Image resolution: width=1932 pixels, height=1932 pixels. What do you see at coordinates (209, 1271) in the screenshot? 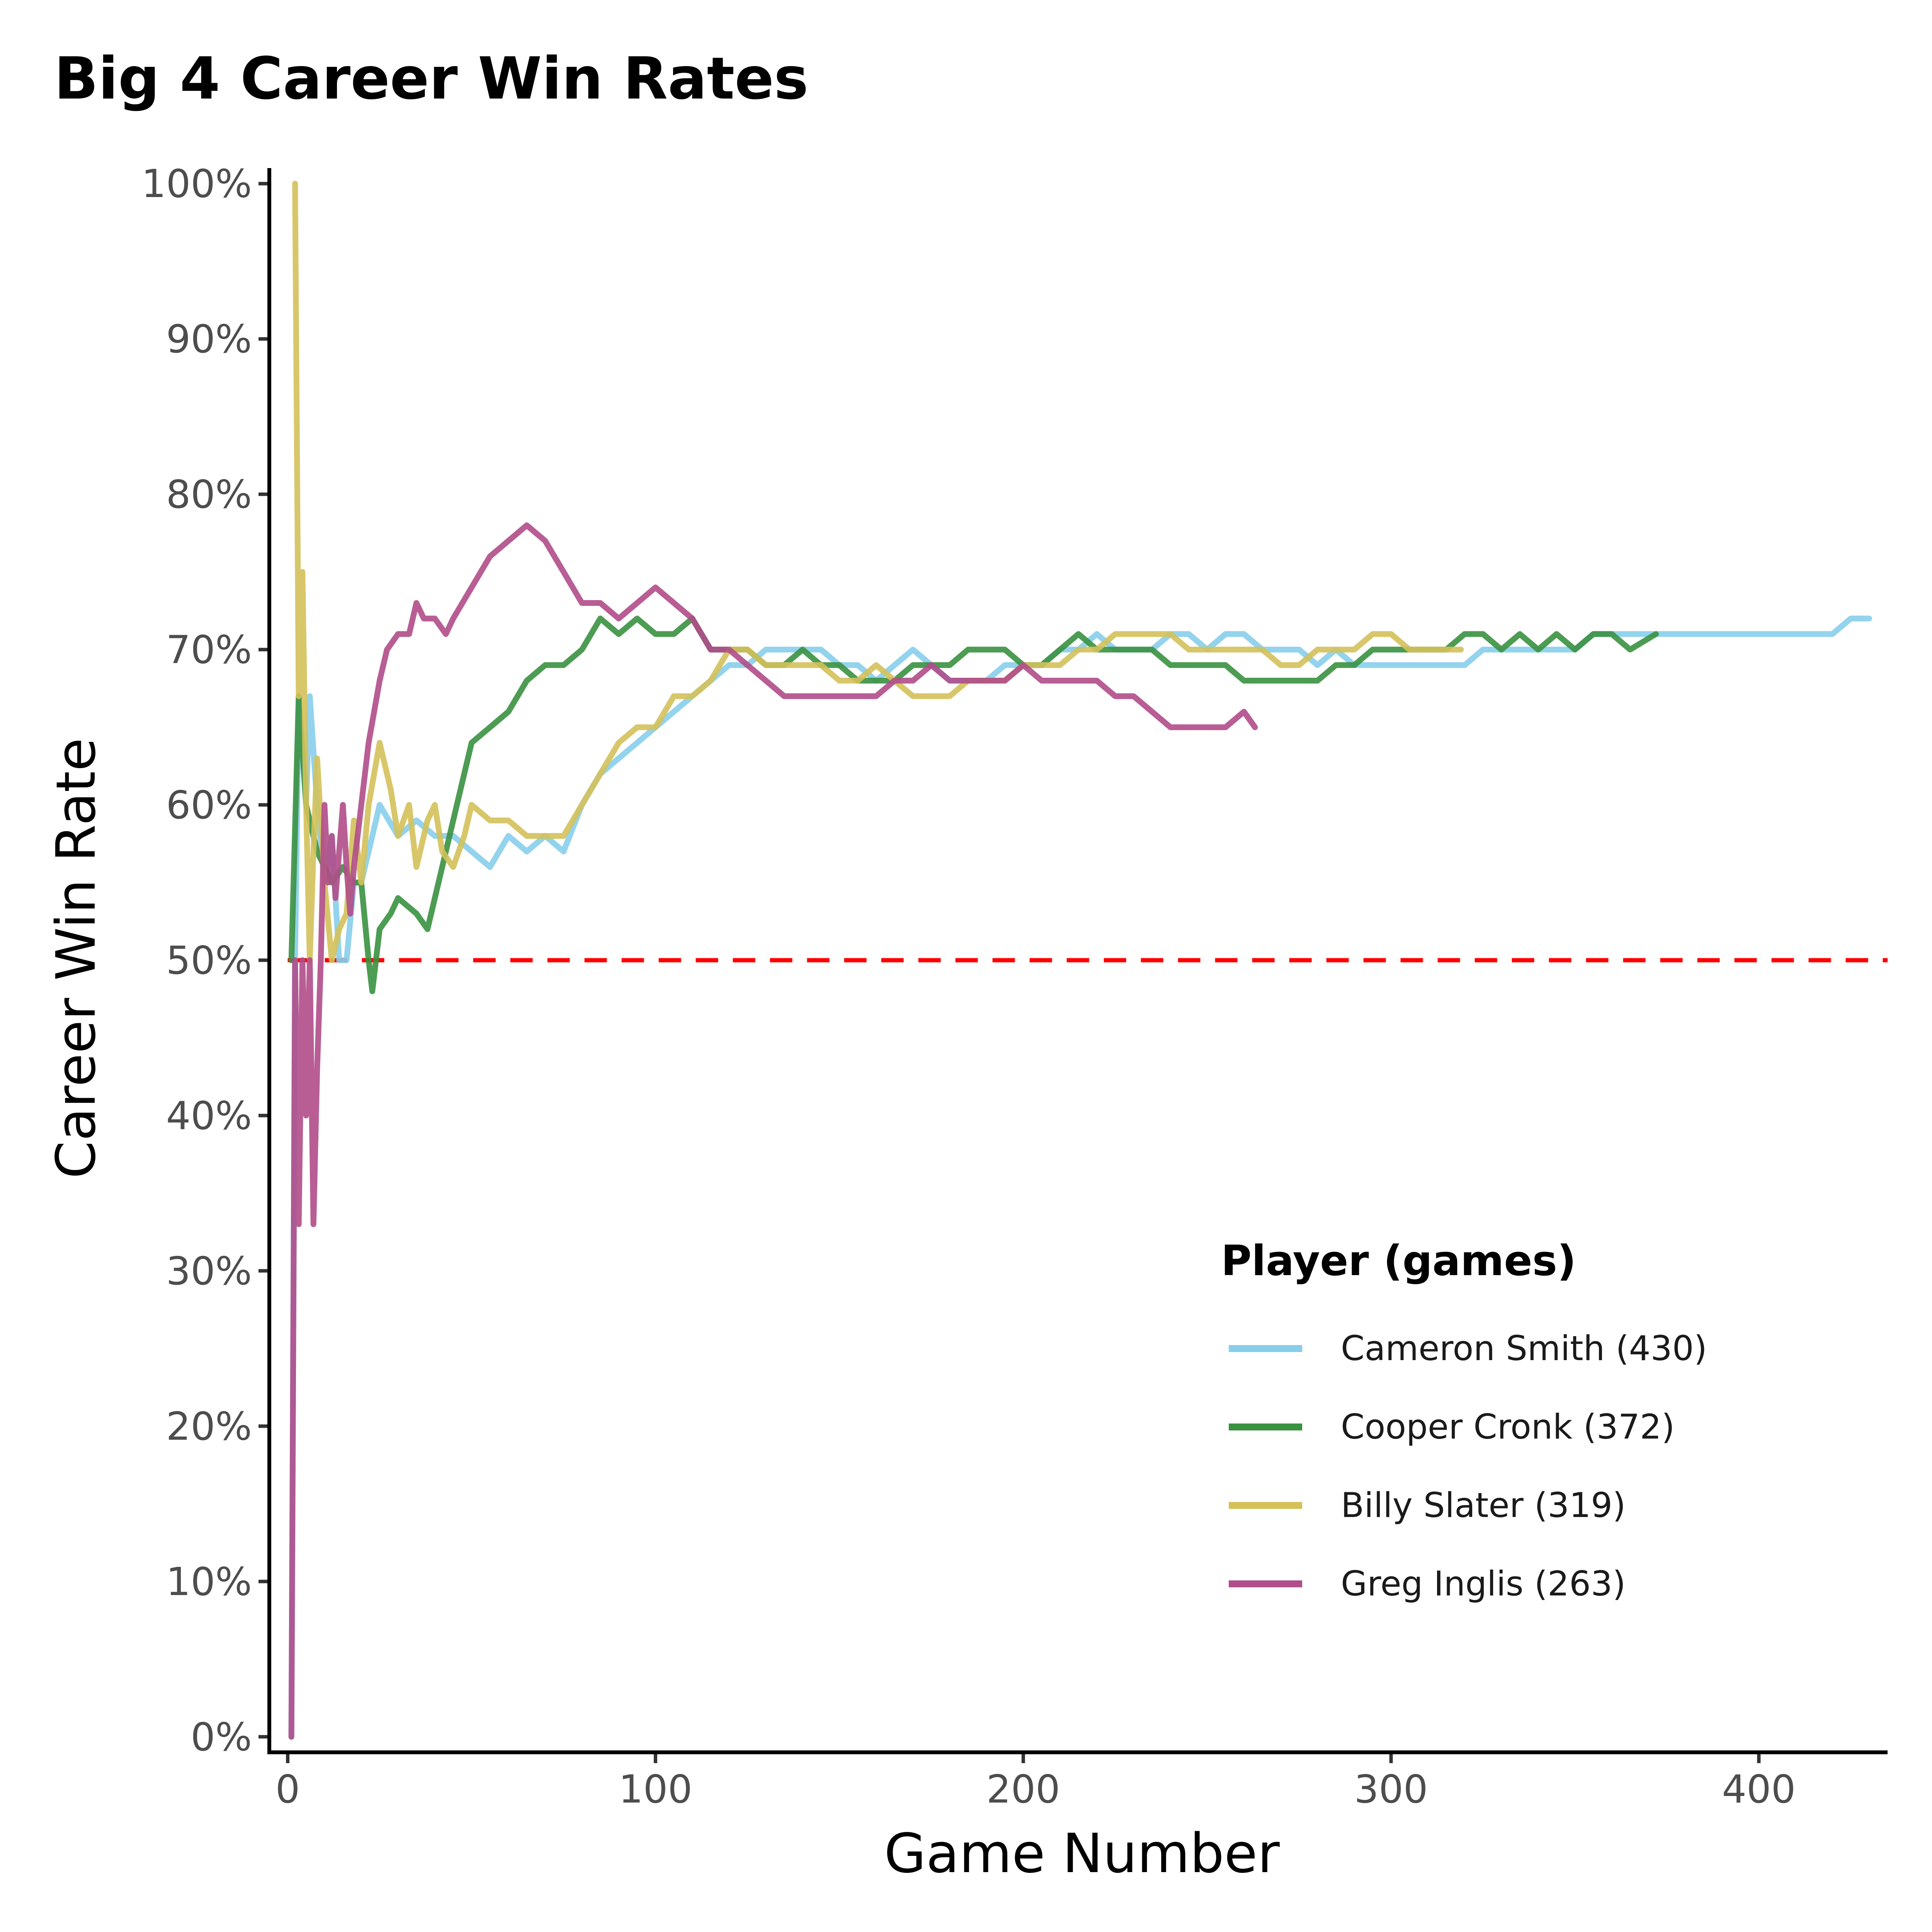
I see `y-tick-label: 30%` at bounding box center [209, 1271].